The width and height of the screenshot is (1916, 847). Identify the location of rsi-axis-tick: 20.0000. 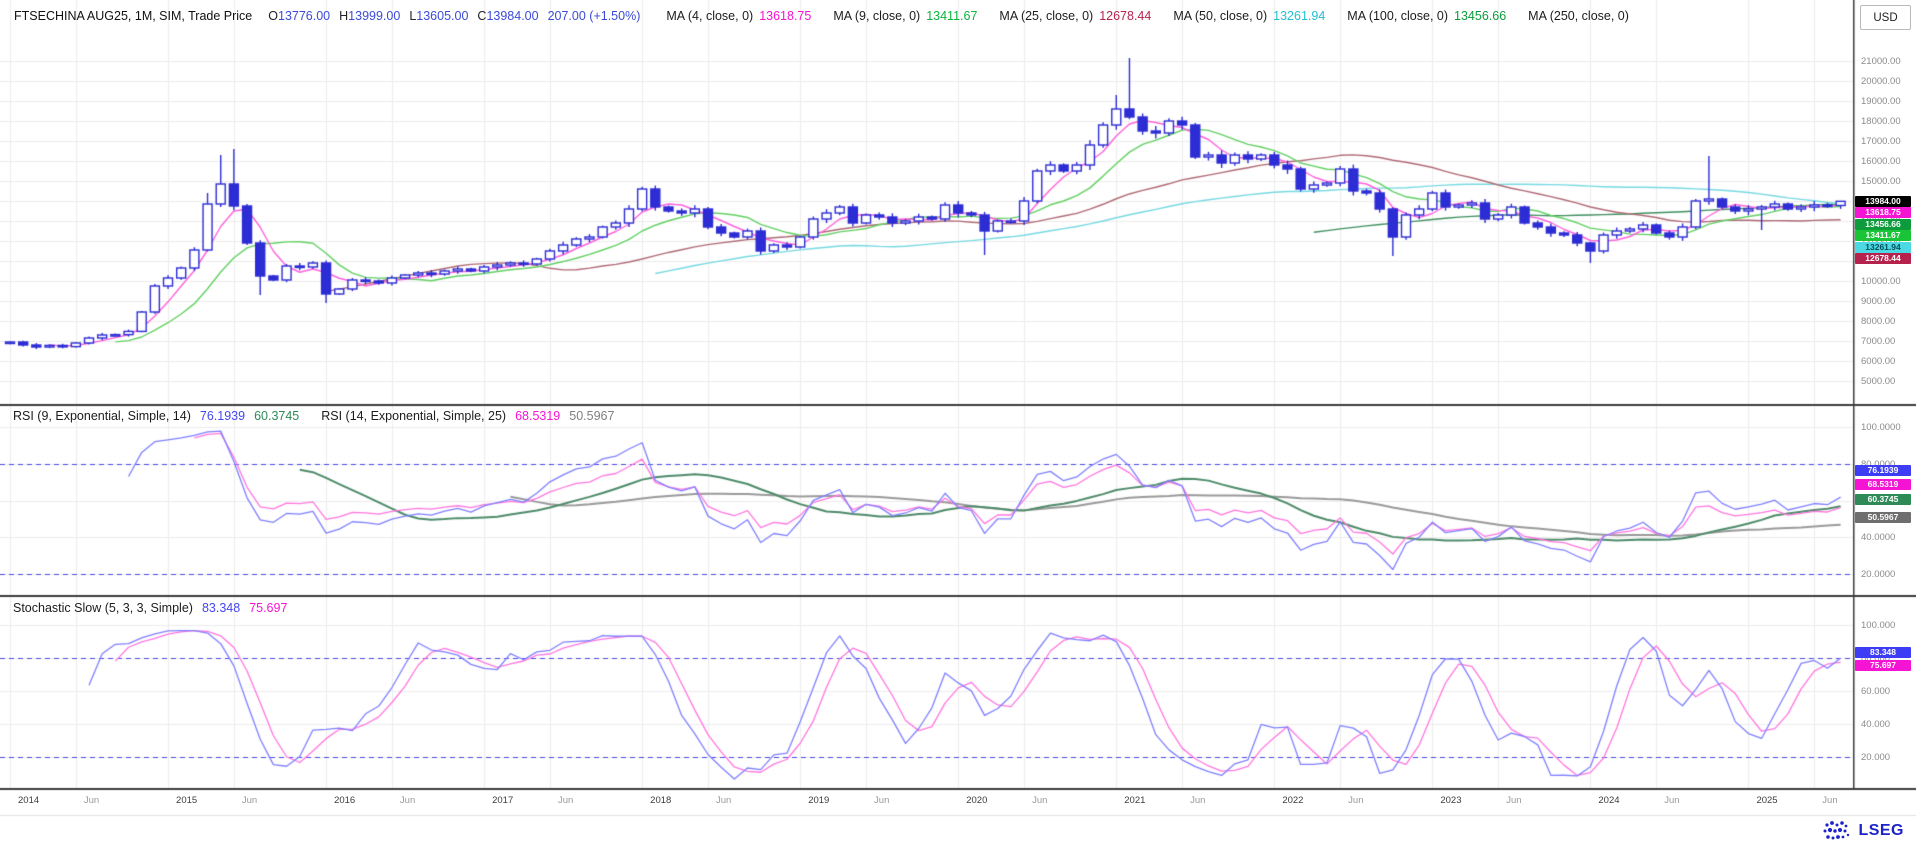
(1878, 574).